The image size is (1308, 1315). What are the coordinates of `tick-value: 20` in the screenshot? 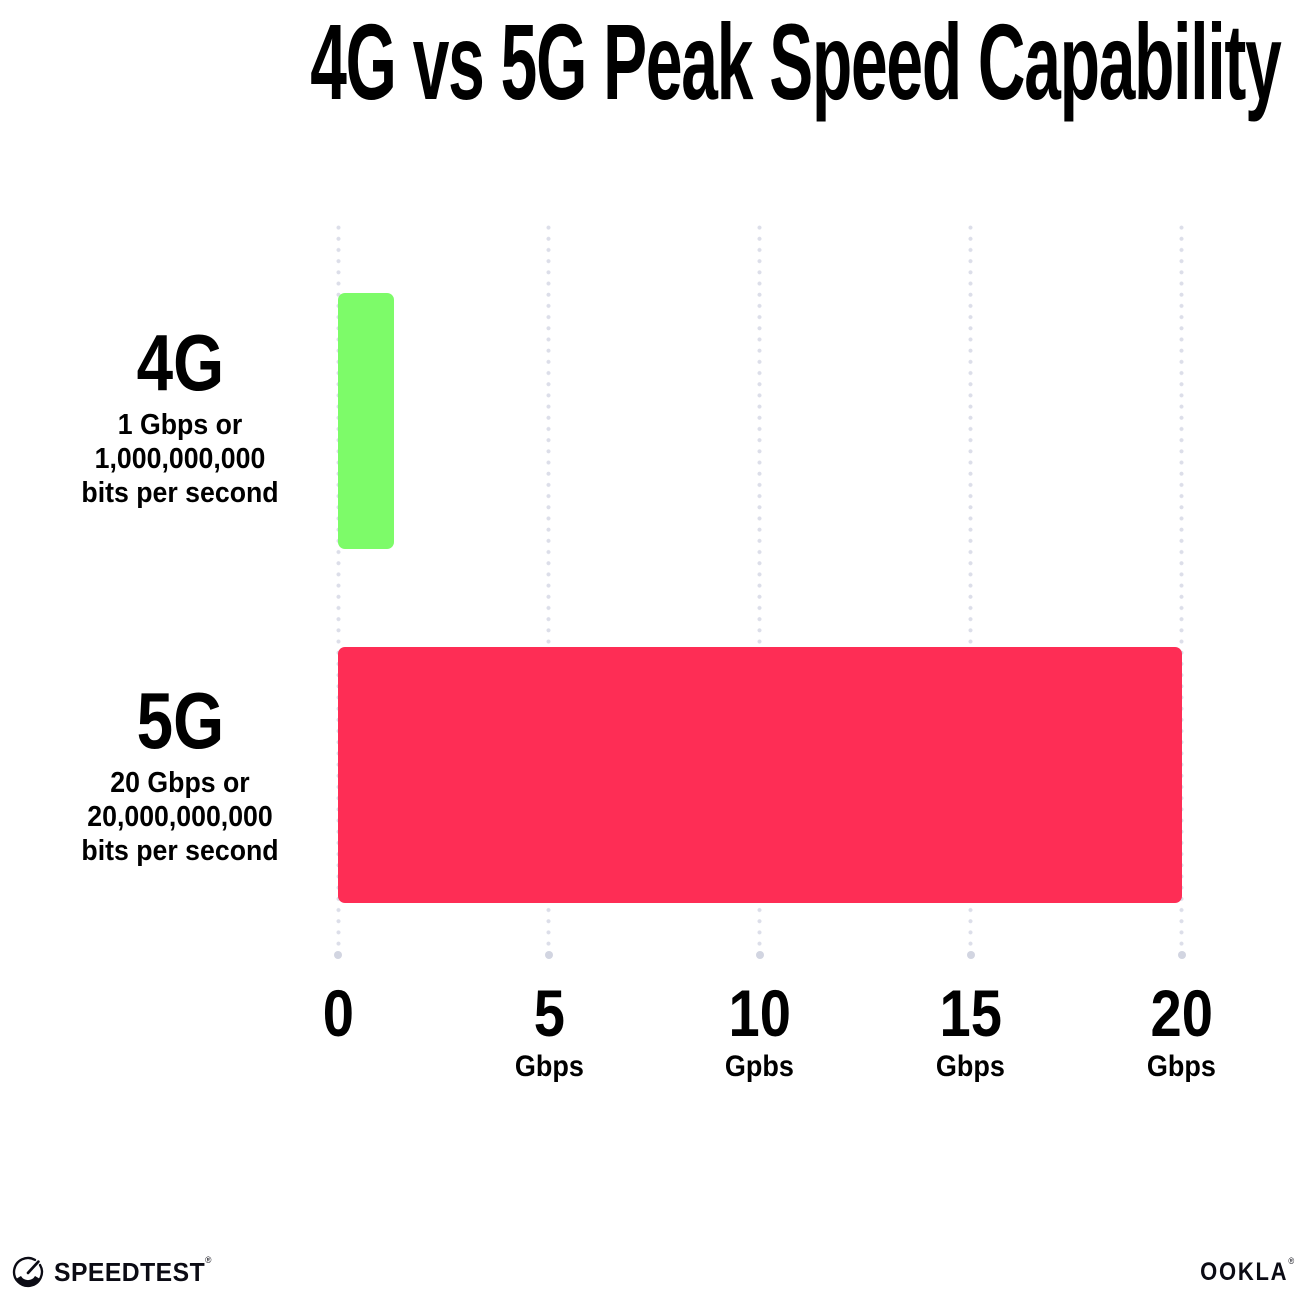 It's located at (1181, 1013).